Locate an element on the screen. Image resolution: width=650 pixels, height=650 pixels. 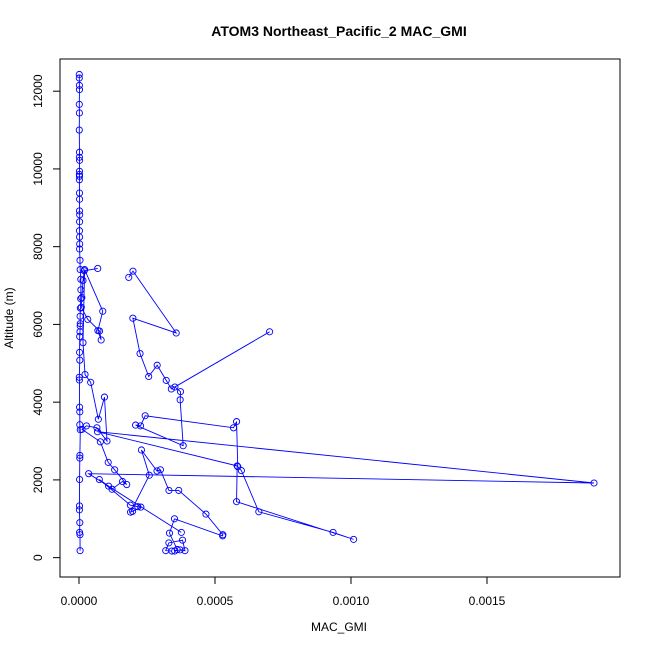
y-tick-label: 6000 is located at coordinates (38, 324).